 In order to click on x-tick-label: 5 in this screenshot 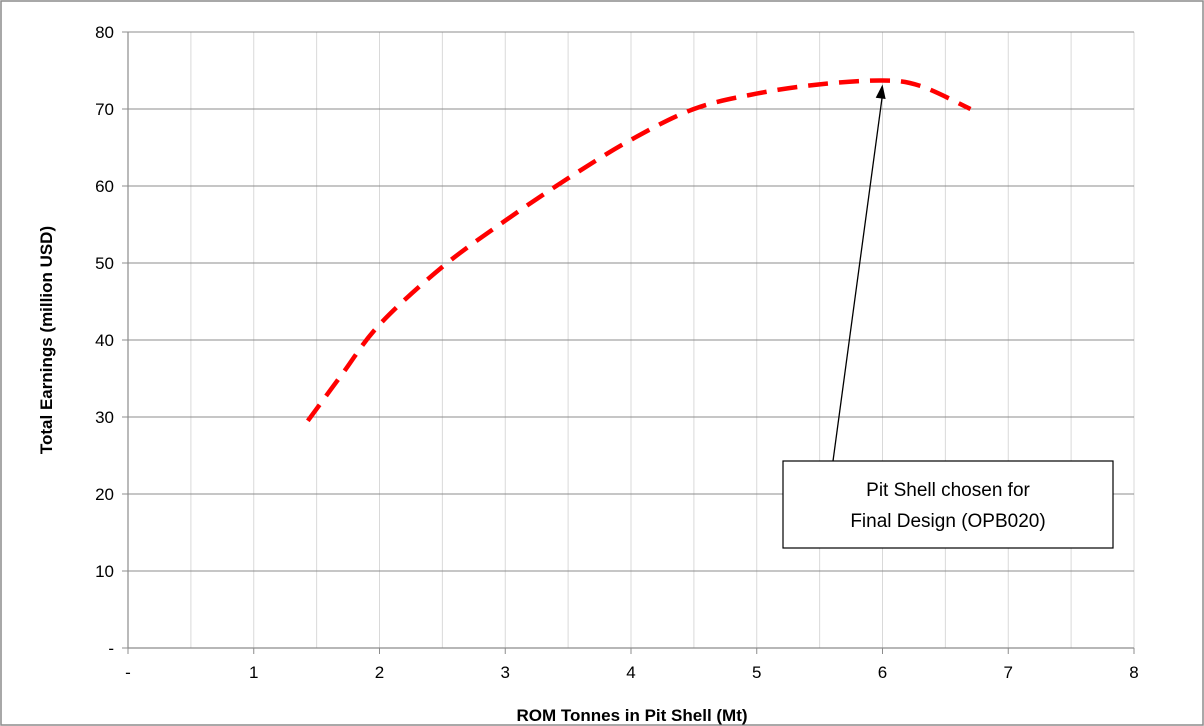, I will do `click(756, 672)`.